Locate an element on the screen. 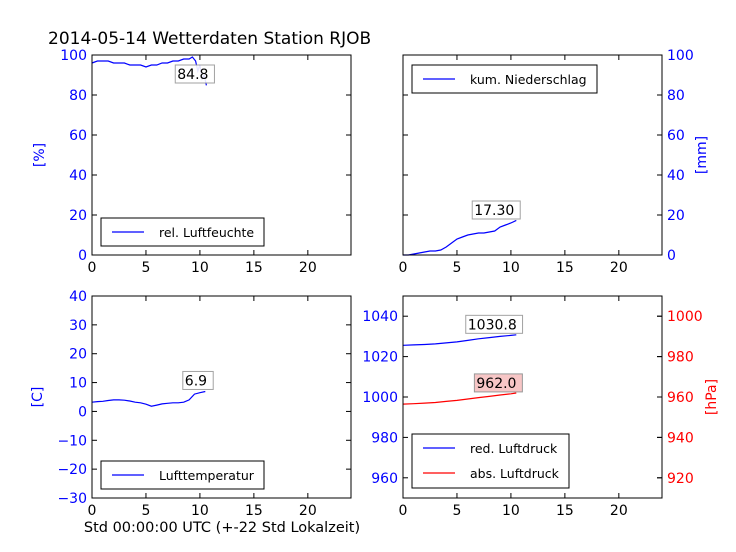  y-tick-label: 980 is located at coordinates (384, 438).